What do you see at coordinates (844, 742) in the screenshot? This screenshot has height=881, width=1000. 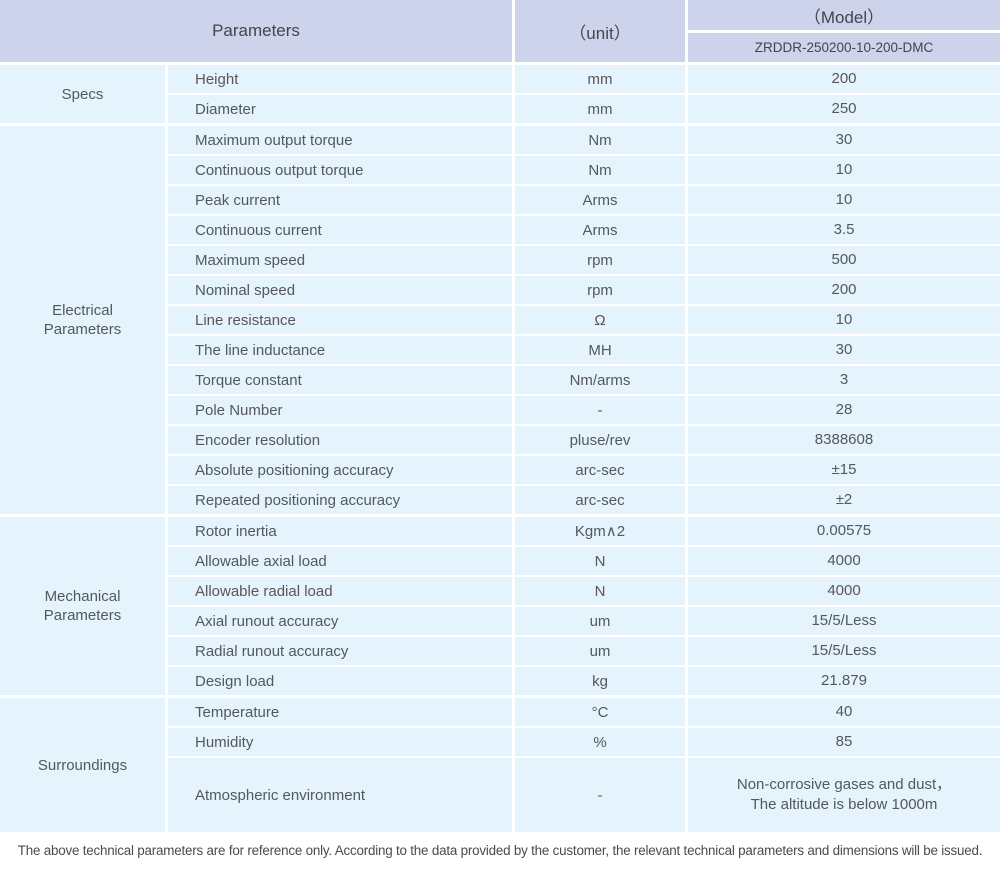 I see `parameter-value: 85` at bounding box center [844, 742].